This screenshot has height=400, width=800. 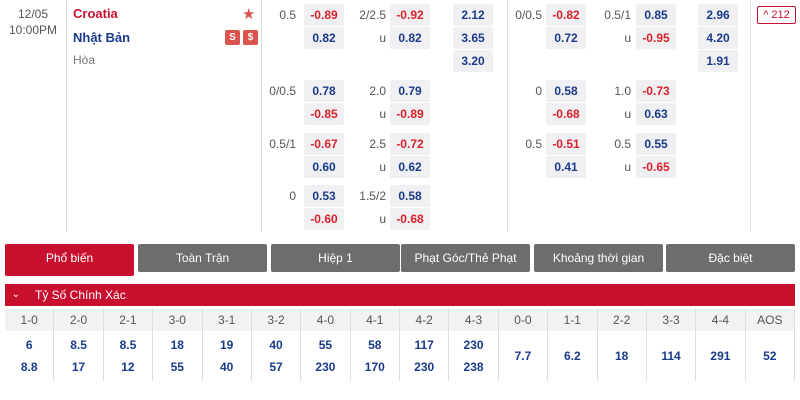 I want to click on chevron-down-icon: ⌄, so click(x=16, y=294).